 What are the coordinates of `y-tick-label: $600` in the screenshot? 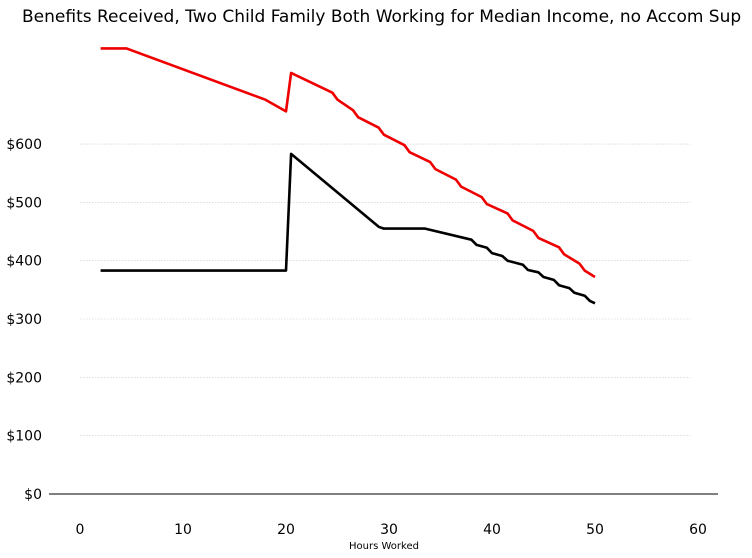 It's located at (24, 145).